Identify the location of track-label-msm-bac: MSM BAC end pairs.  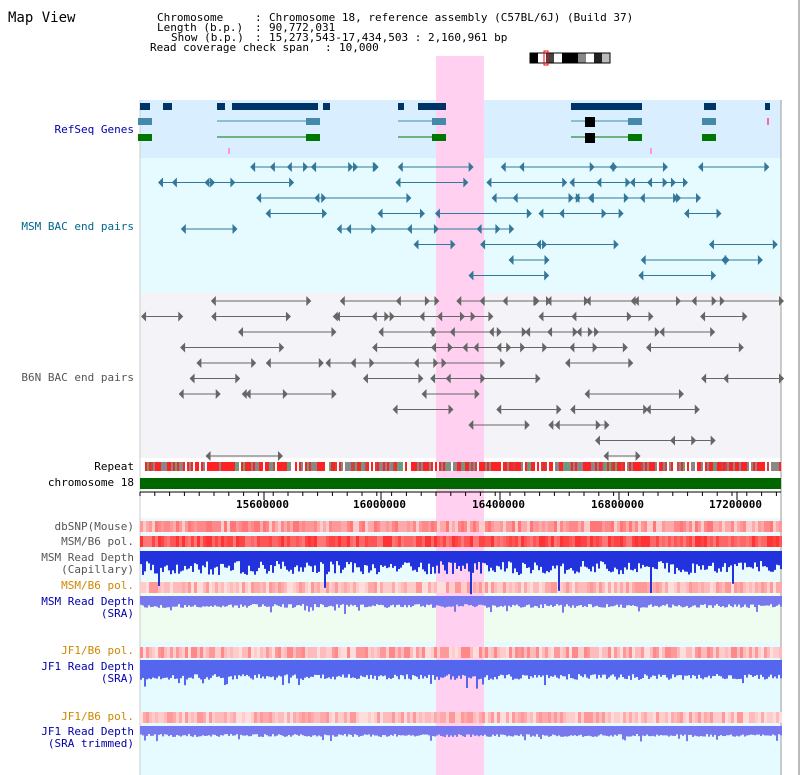
(77, 226).